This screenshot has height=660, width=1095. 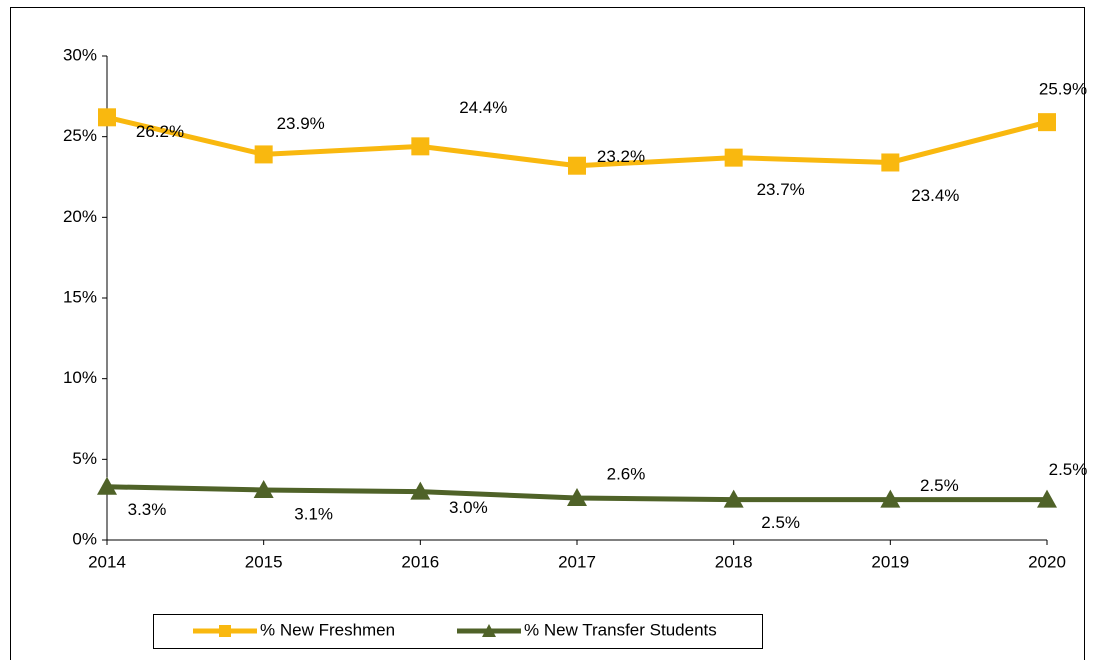 I want to click on y-tick-label: 5%, so click(x=84, y=458).